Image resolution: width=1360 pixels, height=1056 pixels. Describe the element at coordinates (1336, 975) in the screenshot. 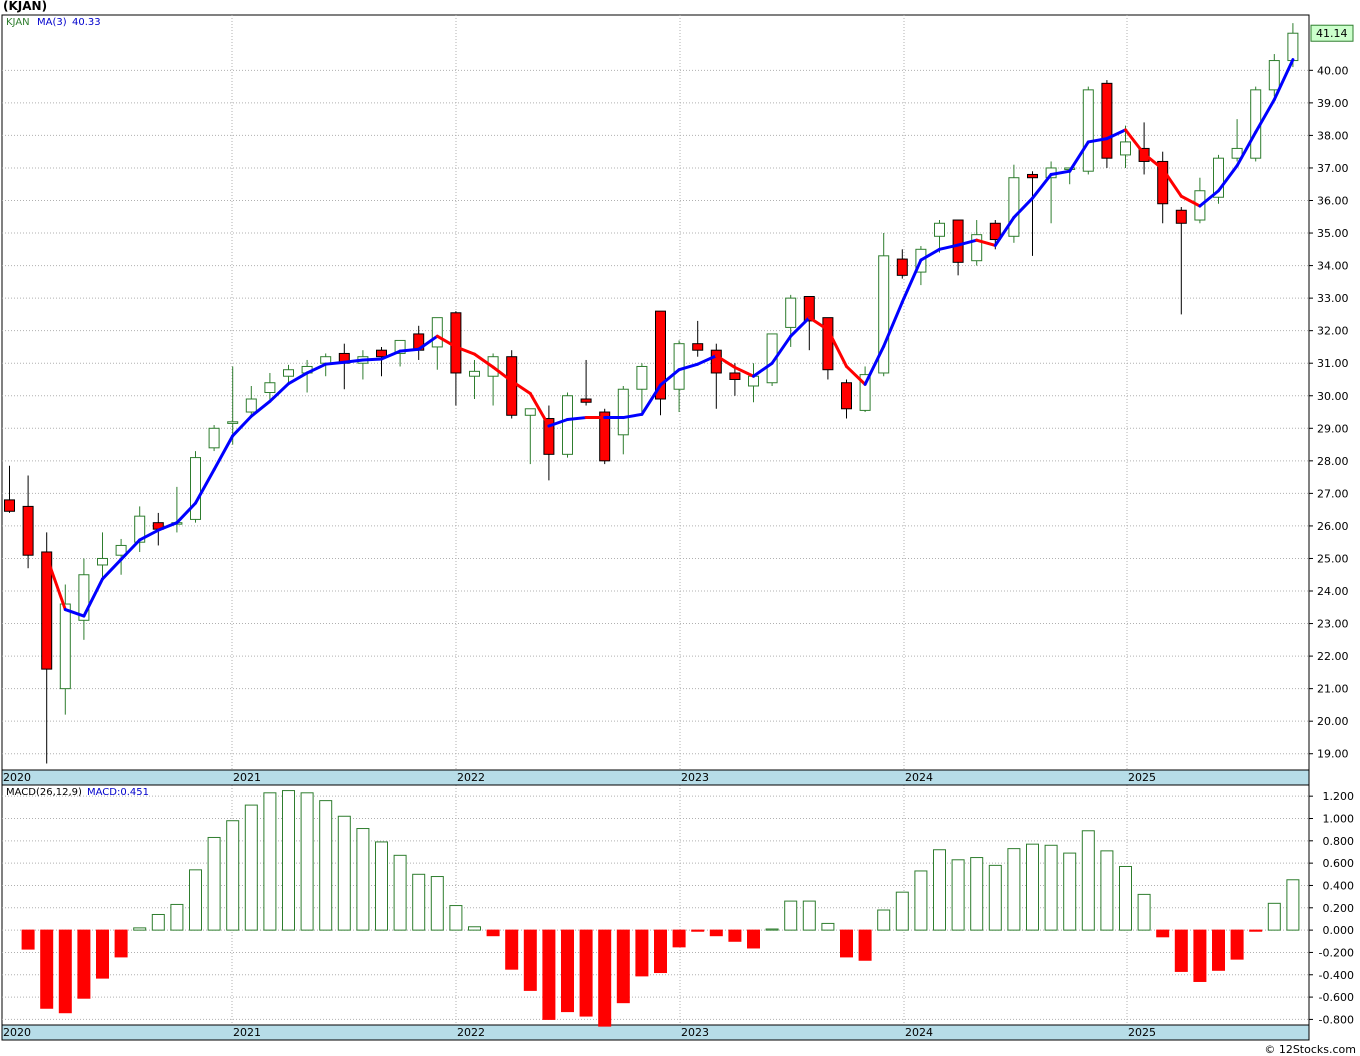

I see `macd-tick-label: -0.400` at that location.